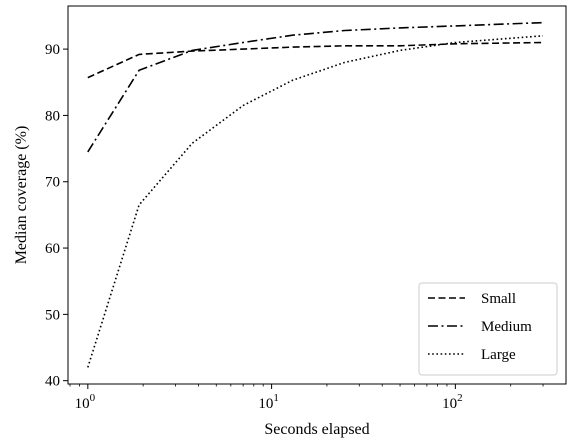 This screenshot has width=570, height=438. I want to click on y-tick-label: 50, so click(52, 315).